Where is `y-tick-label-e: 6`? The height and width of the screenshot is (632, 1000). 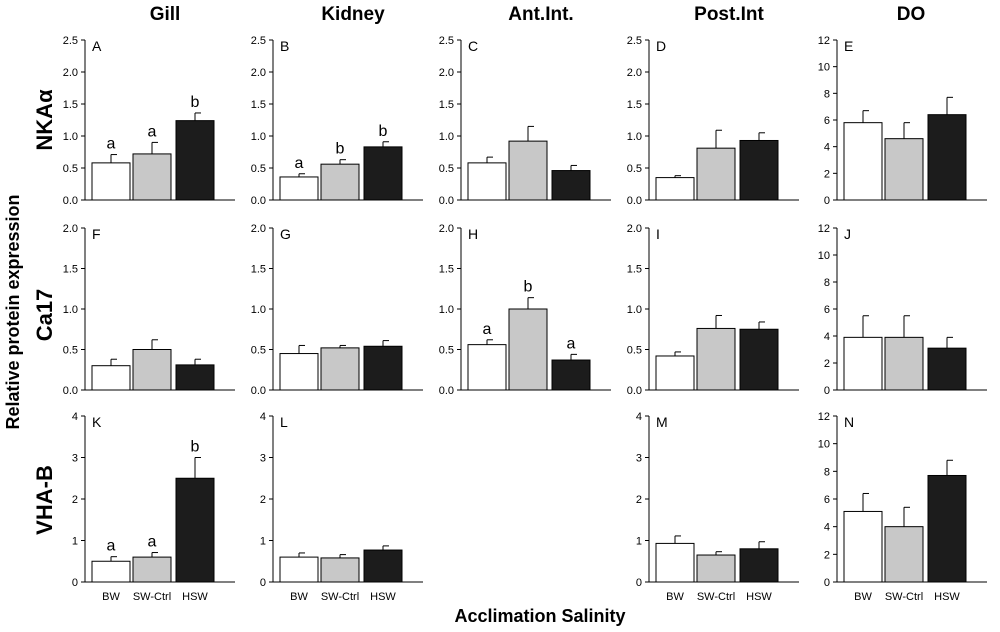
y-tick-label-e: 6 is located at coordinates (827, 121).